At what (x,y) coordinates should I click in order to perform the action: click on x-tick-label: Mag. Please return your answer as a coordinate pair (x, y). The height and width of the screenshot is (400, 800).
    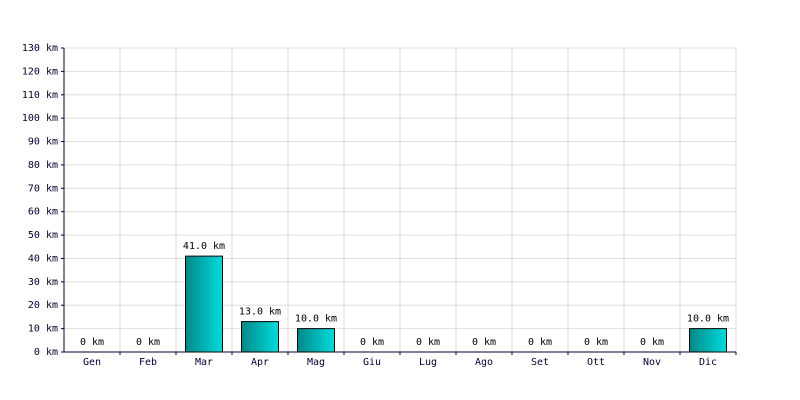
    Looking at the image, I should click on (316, 362).